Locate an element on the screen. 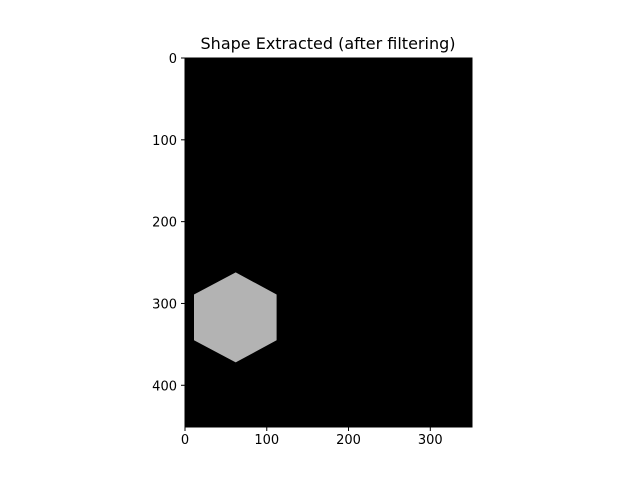 The image size is (640, 484). hexagon-shape is located at coordinates (235, 317).